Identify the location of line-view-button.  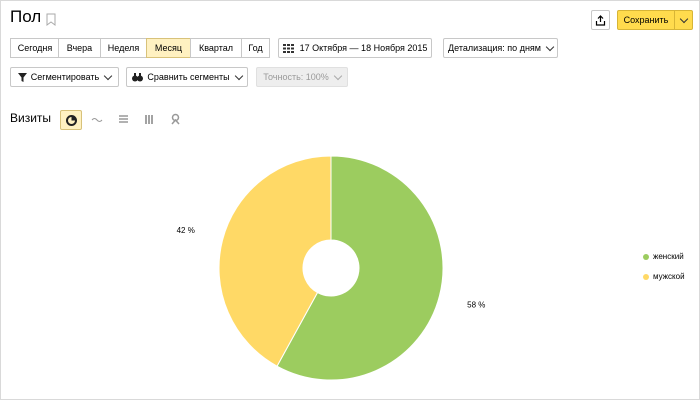
(97, 120).